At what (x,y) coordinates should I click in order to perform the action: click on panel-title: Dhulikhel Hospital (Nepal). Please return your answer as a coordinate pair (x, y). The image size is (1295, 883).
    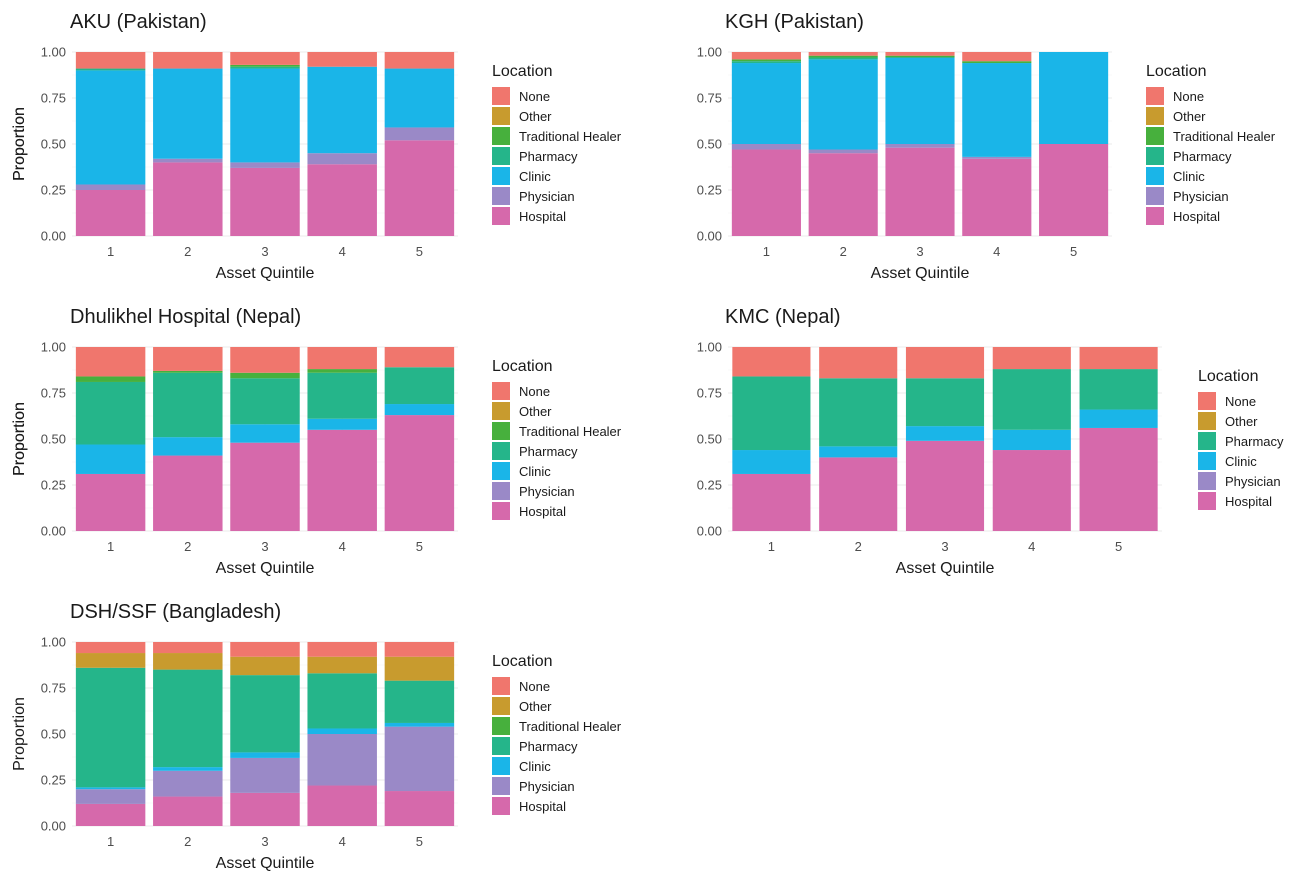
    Looking at the image, I should click on (185, 317).